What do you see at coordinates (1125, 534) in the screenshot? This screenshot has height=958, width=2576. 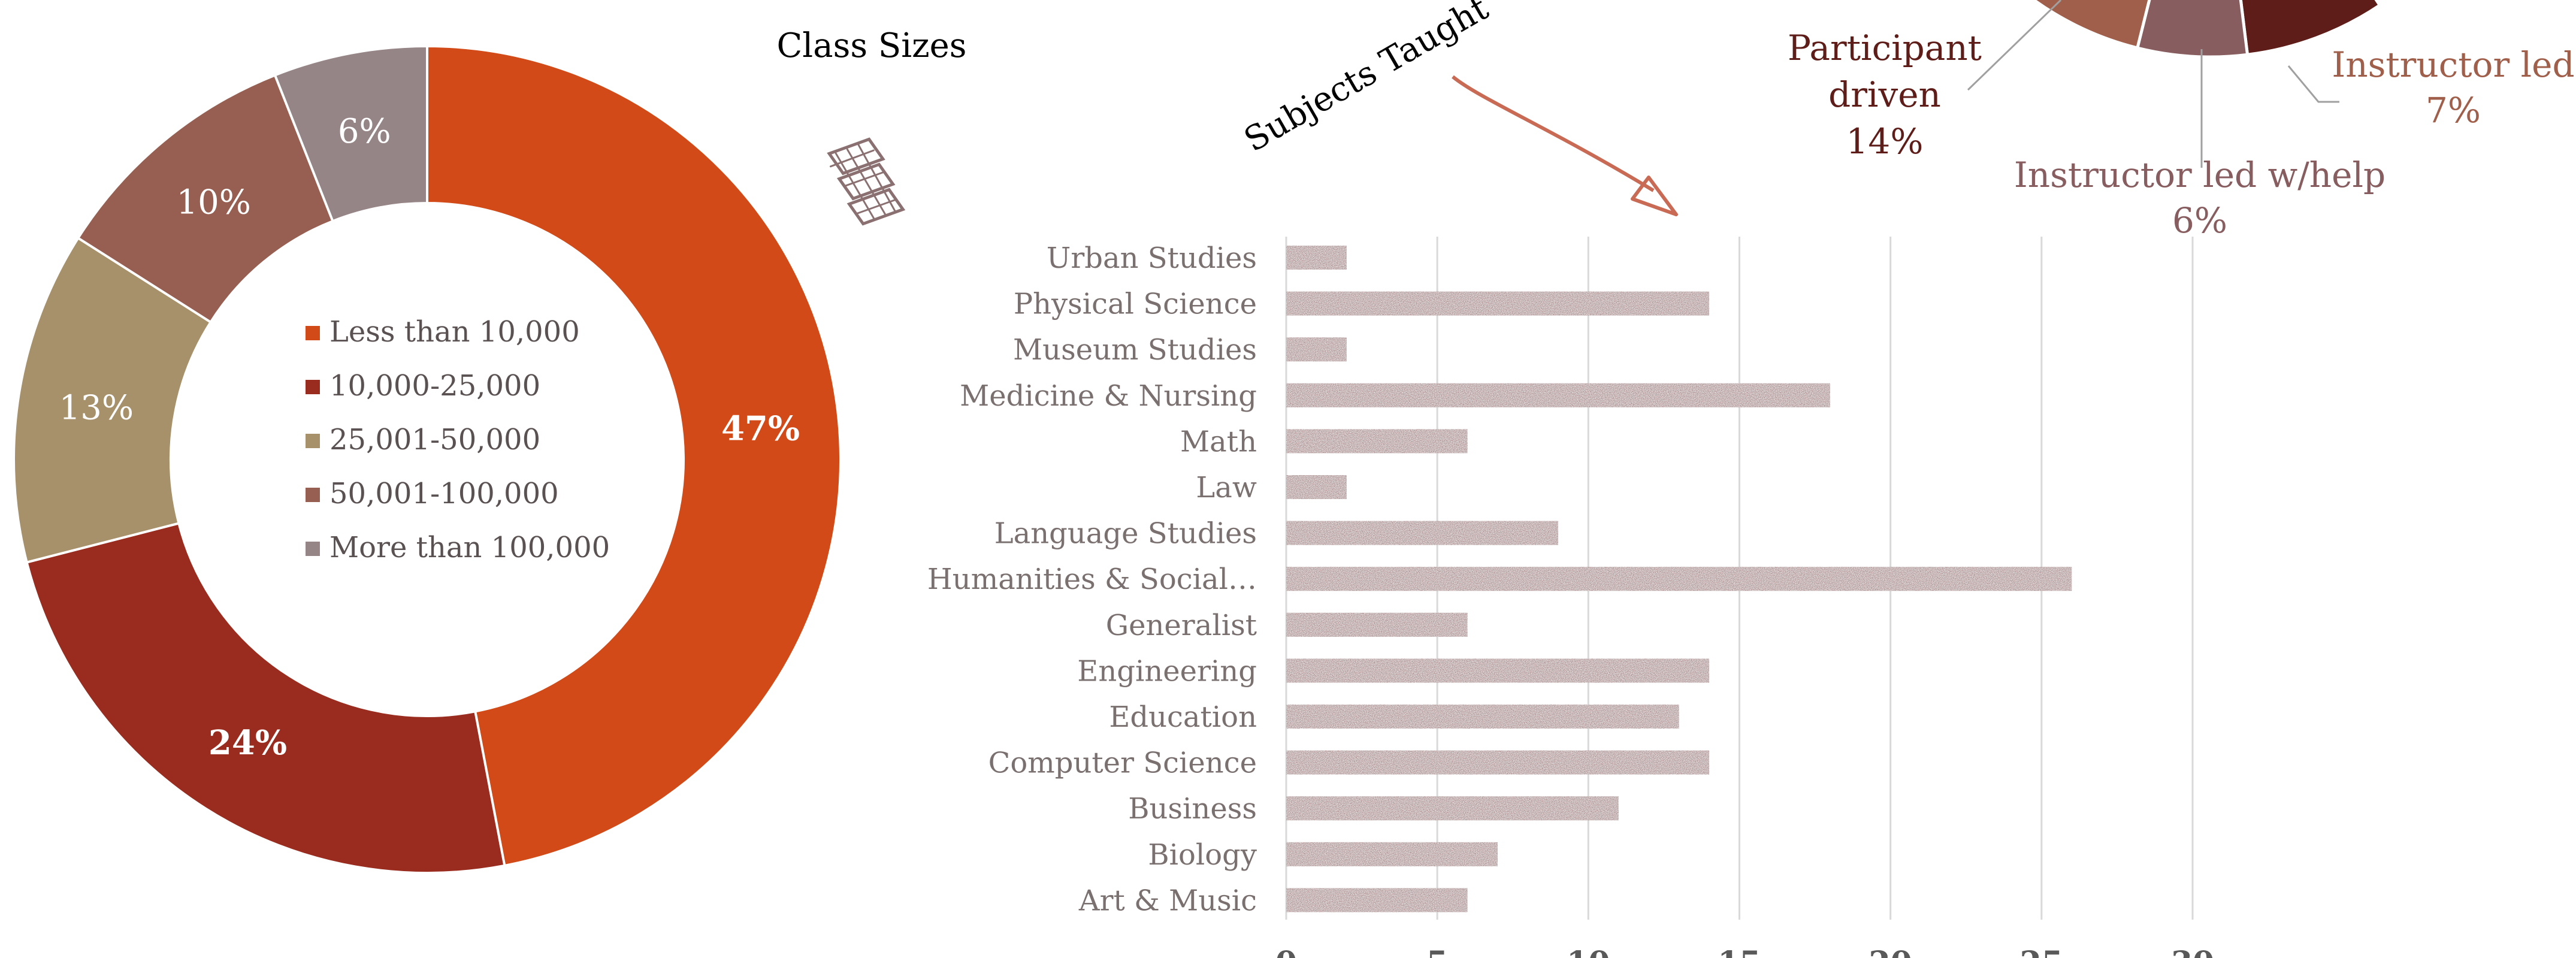 I see `category-label-language-studies: Language Studies` at bounding box center [1125, 534].